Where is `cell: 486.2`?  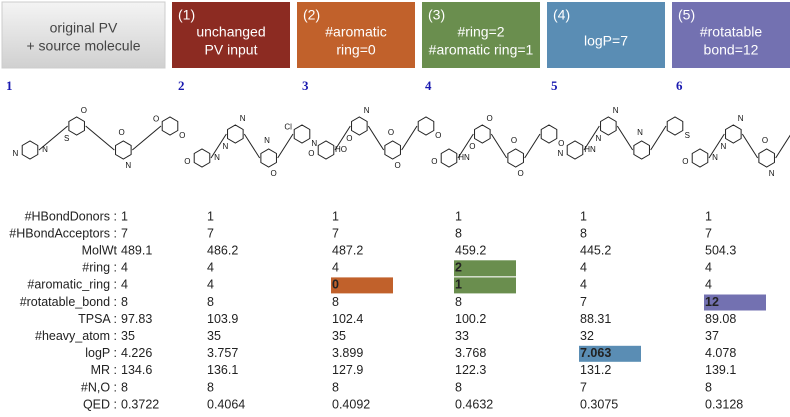
cell: 486.2 is located at coordinates (222, 250).